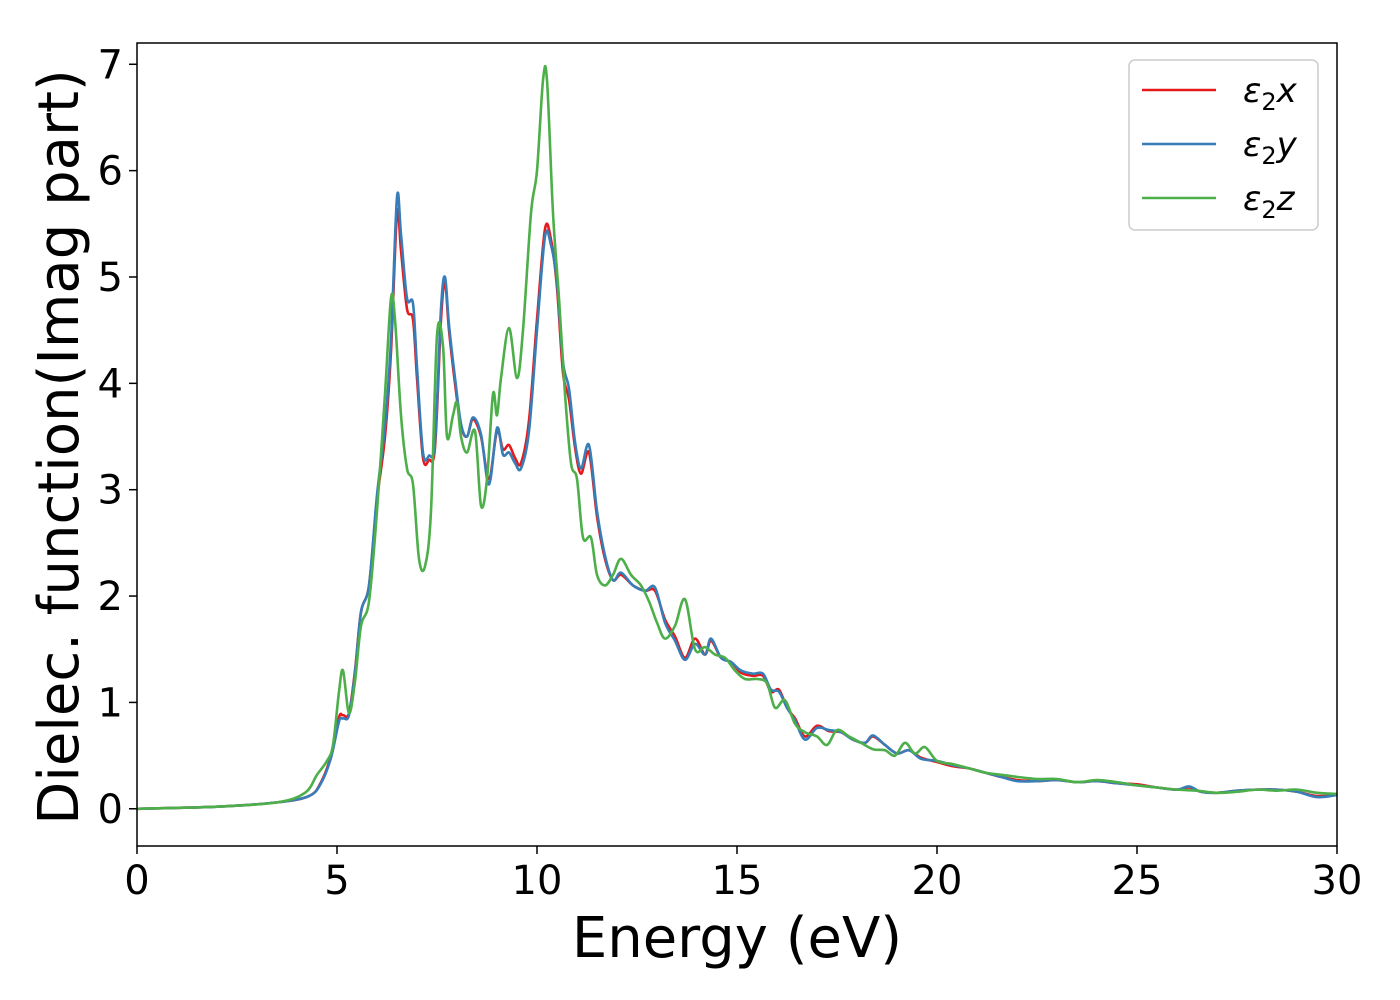 This screenshot has height=1000, width=1400. I want to click on x-axis-title: Energy (eV), so click(737, 938).